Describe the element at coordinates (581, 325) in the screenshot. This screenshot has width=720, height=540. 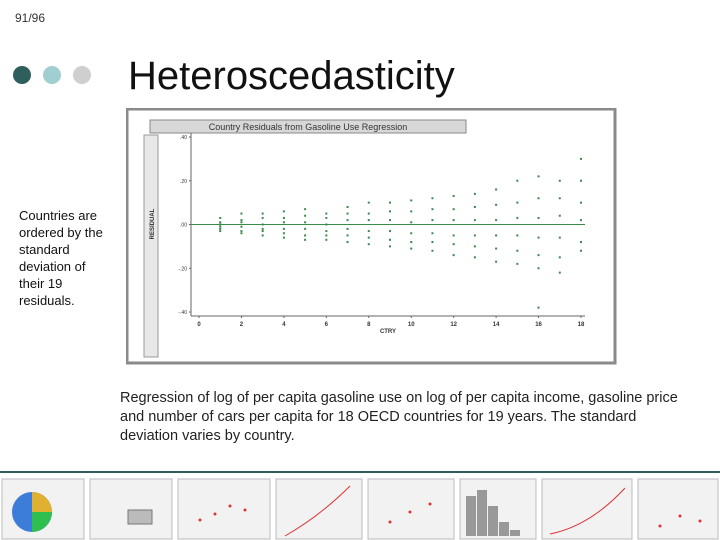
I see `x-tick-label: 18` at that location.